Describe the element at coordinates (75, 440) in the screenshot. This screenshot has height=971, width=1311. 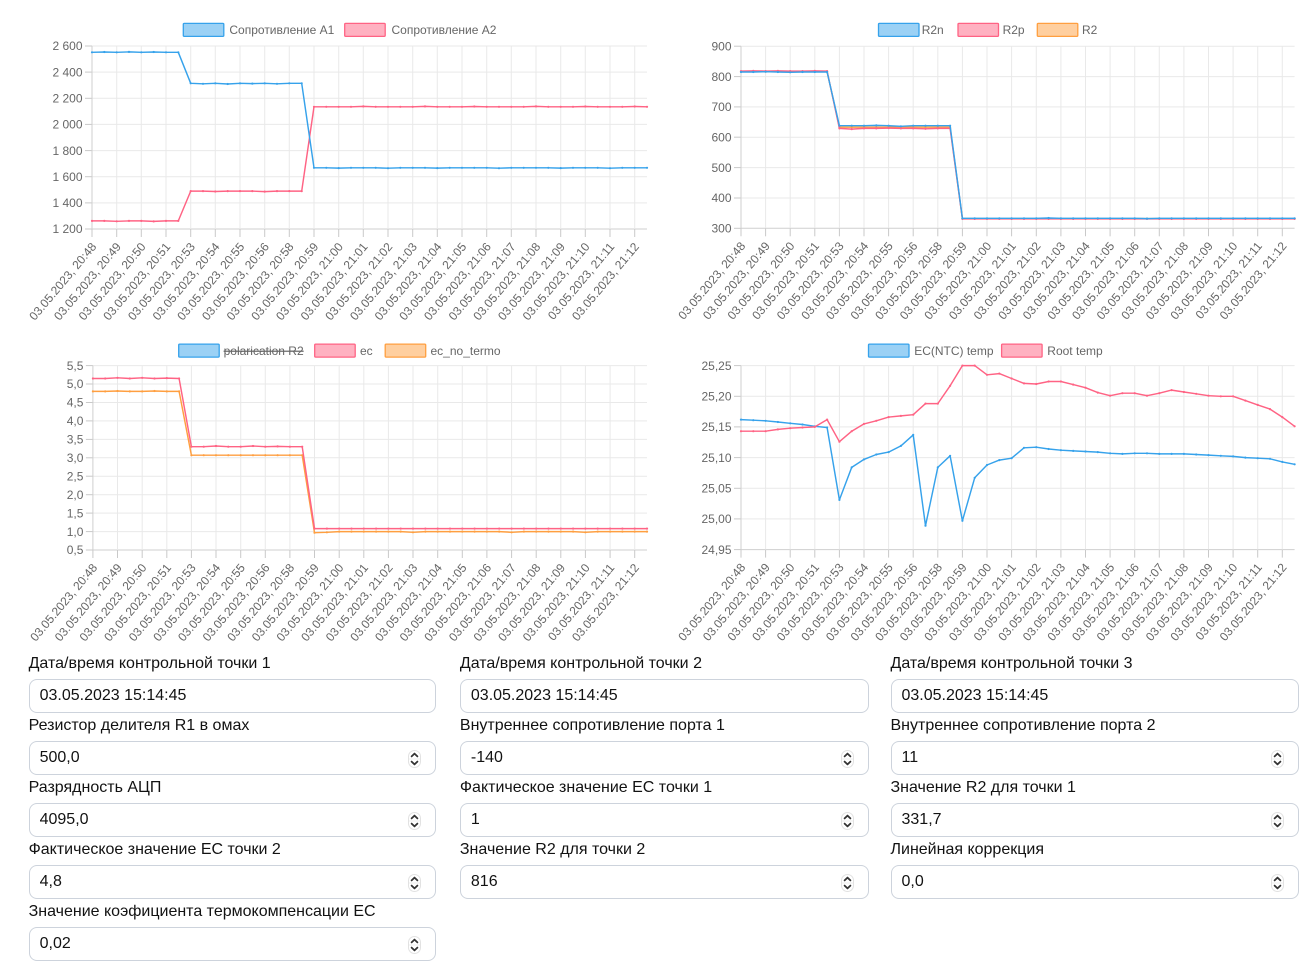
I see `svg-text: 3,5` at that location.